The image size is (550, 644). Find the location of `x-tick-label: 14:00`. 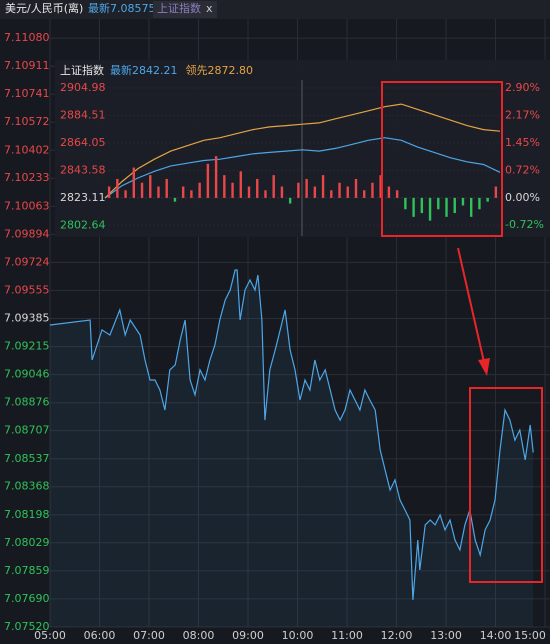

x-tick-label: 14:00 is located at coordinates (496, 635).